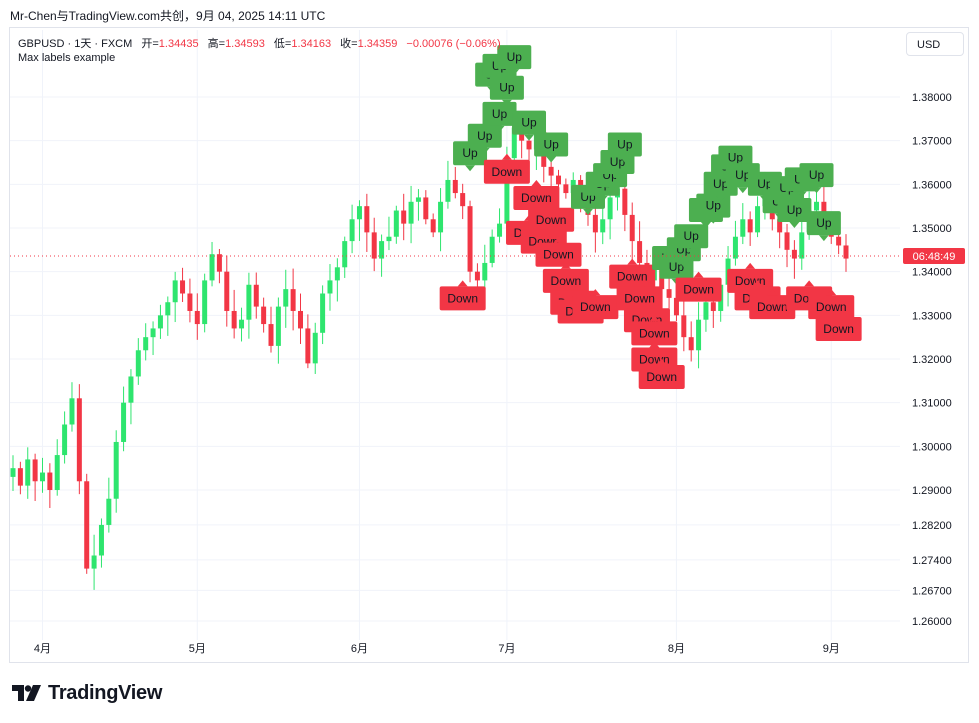 This screenshot has width=979, height=723. Describe the element at coordinates (67, 58) in the screenshot. I see `indicator-label: Max labels example` at that location.